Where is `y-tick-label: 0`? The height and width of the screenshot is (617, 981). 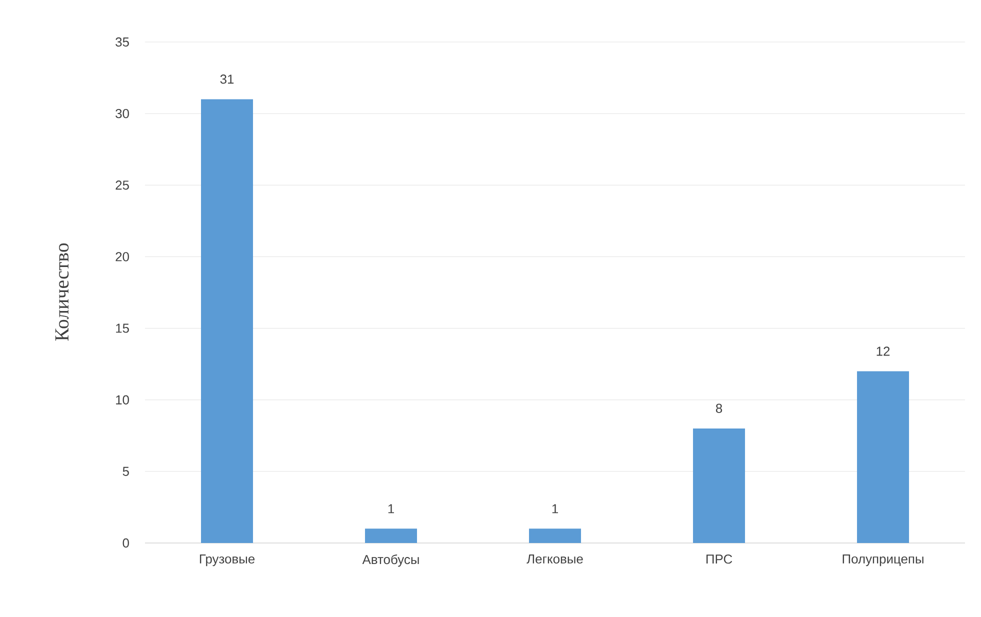
y-tick-label: 0 is located at coordinates (125, 543).